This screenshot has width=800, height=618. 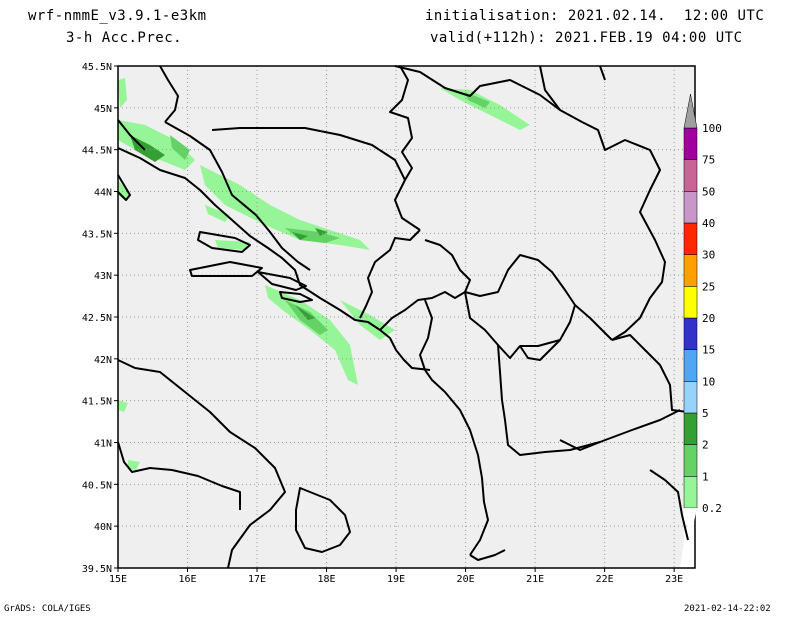 I want to click on lat-tick-label: 43N, so click(x=103, y=276).